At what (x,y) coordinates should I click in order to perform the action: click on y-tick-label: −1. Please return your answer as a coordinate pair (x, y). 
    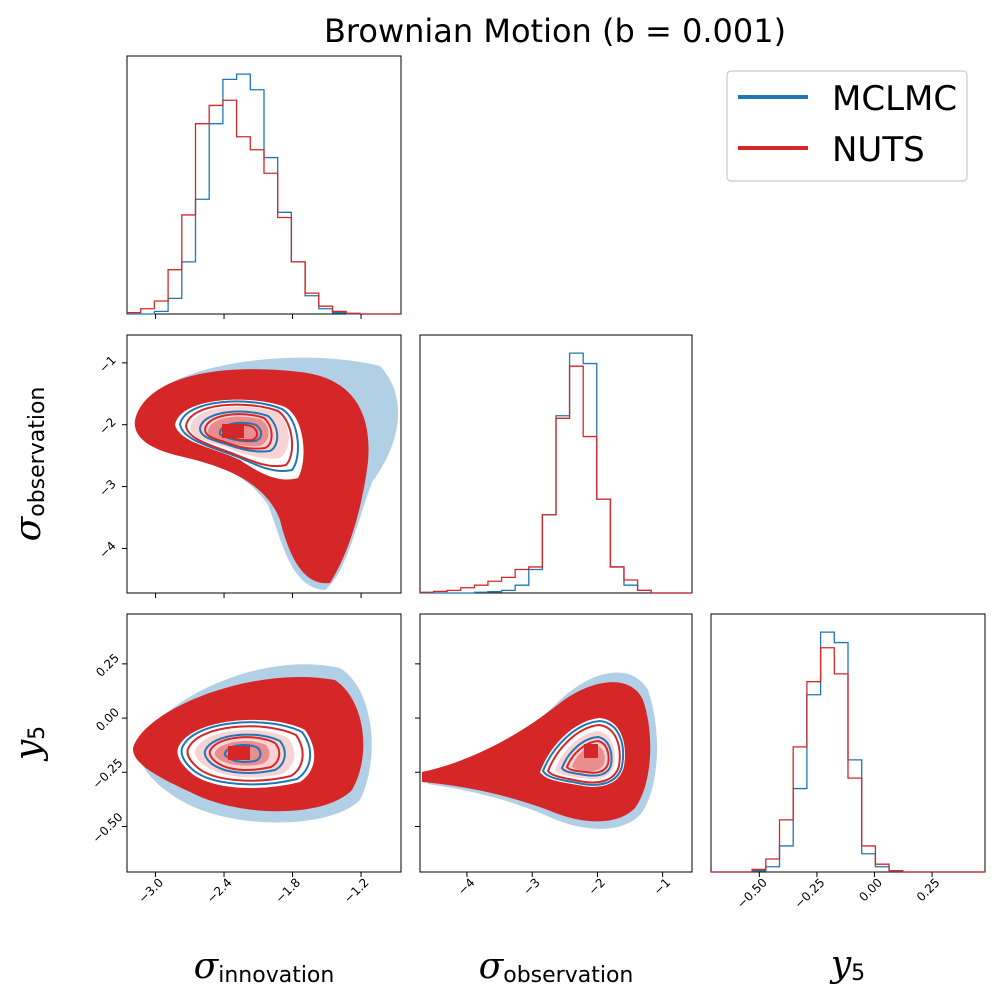
    Looking at the image, I should click on (107, 364).